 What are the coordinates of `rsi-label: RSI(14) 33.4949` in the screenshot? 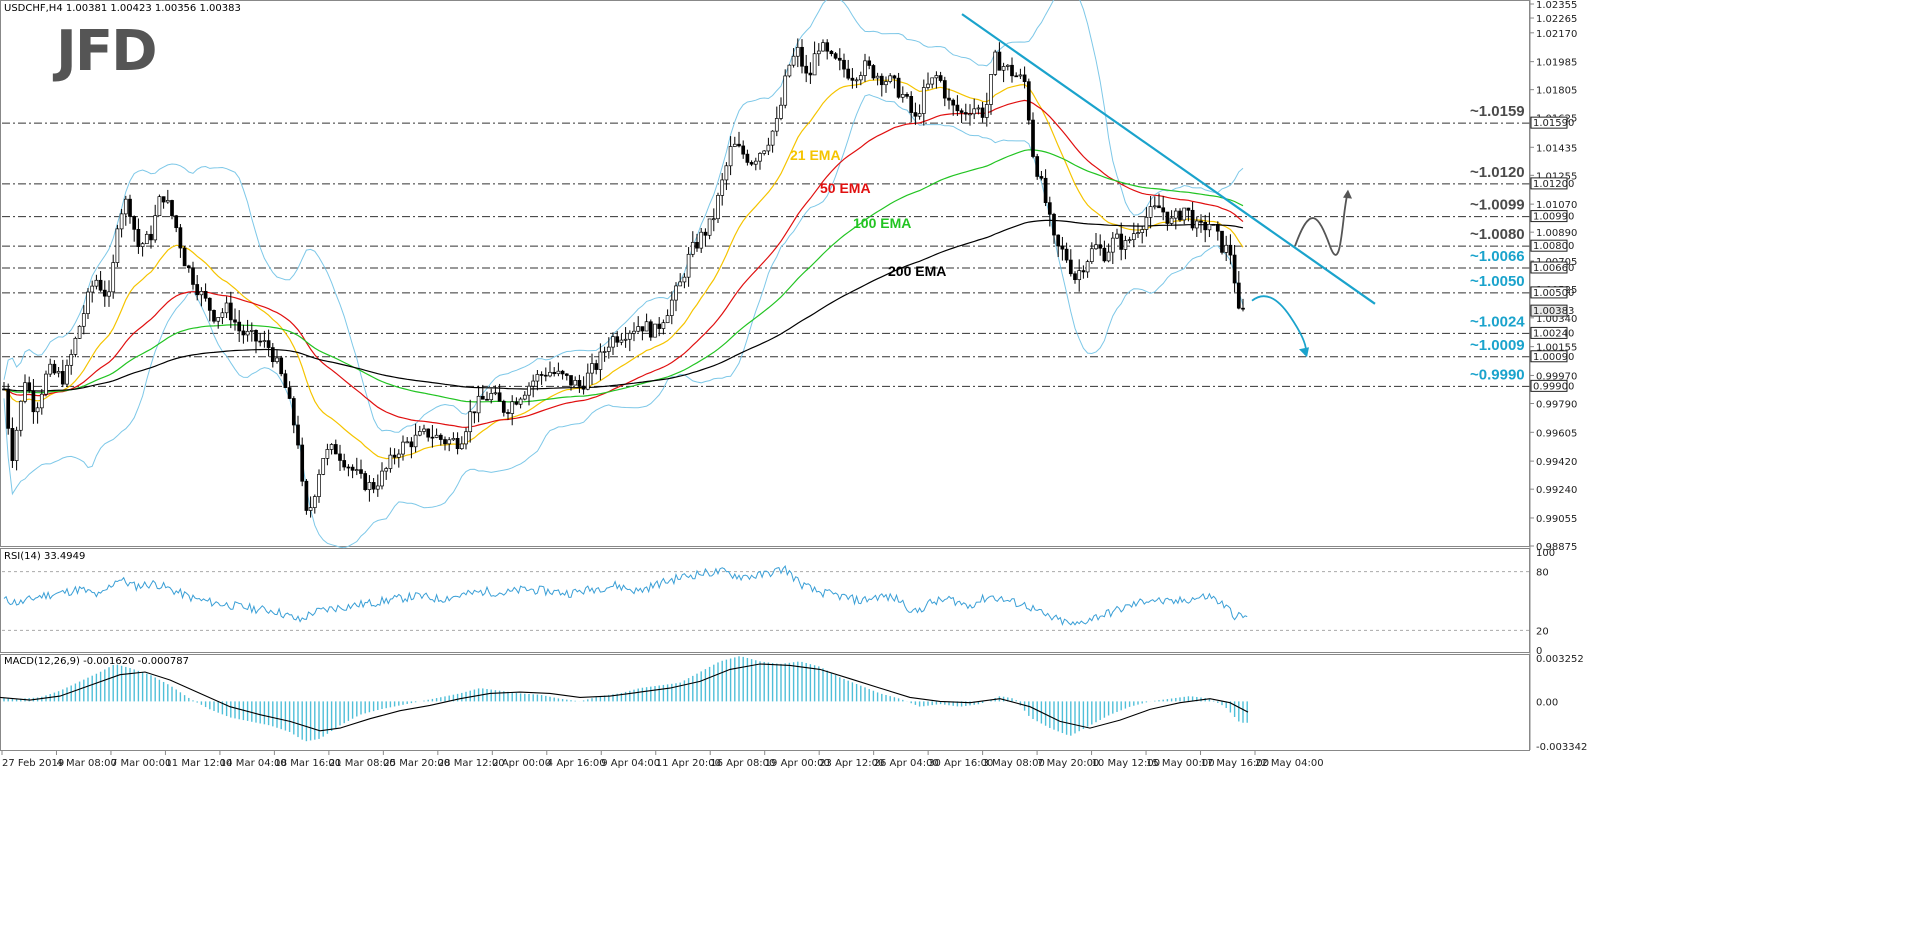 It's located at (44, 556).